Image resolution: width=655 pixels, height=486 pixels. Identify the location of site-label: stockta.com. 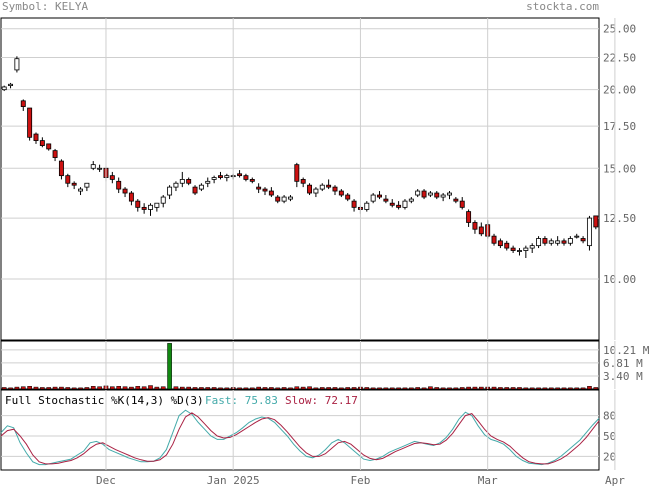
(562, 6).